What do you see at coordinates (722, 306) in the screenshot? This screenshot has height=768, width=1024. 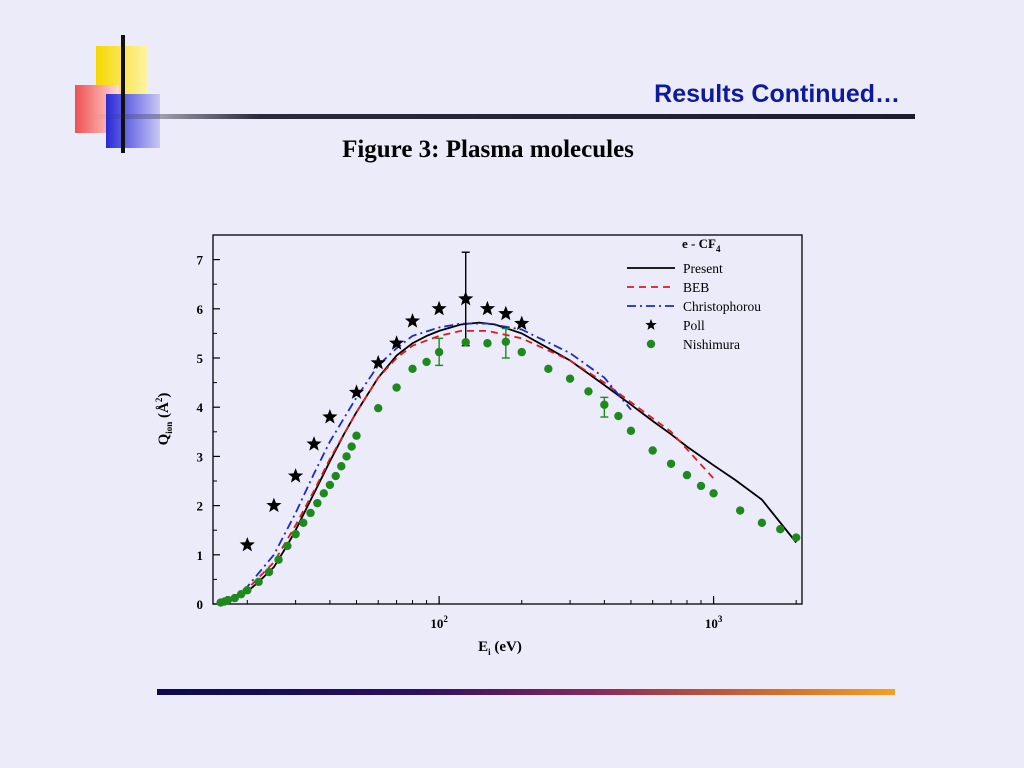 I see `legend-christophorou-label: Christophorou` at bounding box center [722, 306].